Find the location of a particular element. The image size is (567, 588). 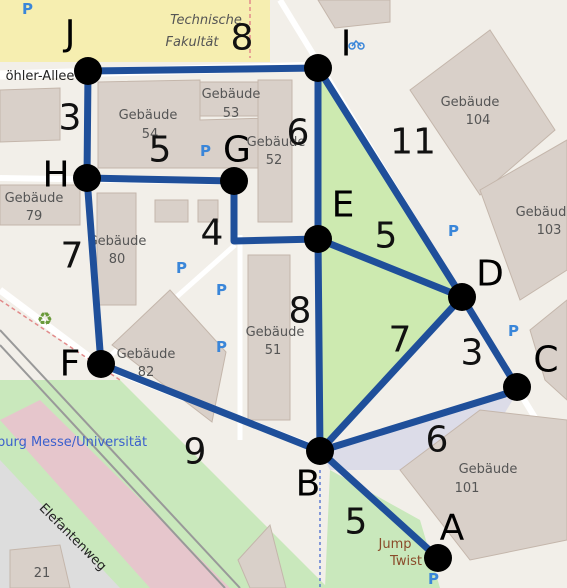

edge-g-e is located at coordinates (276, 211).